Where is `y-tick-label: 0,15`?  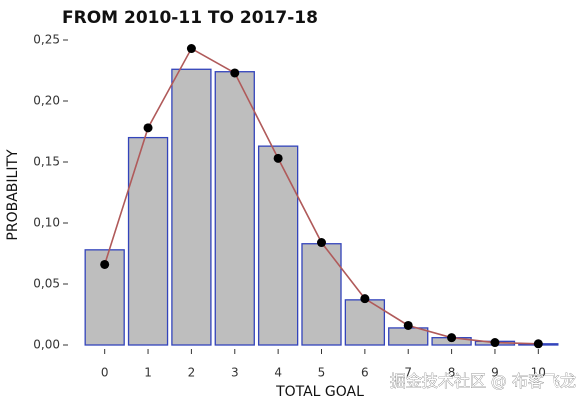
y-tick-label: 0,15 is located at coordinates (46, 162).